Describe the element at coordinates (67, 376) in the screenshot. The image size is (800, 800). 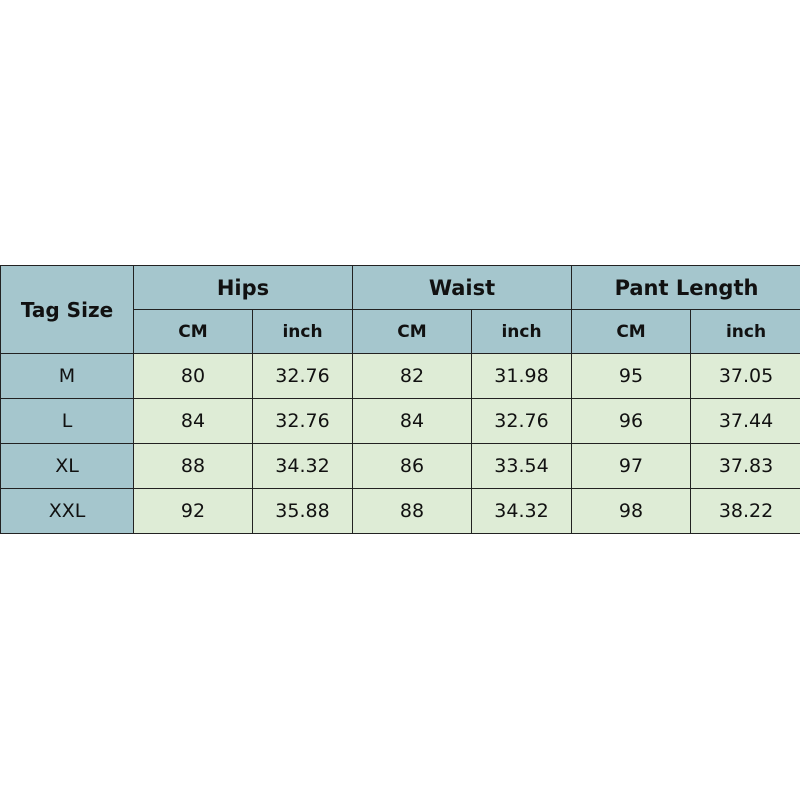
I see `size-cell: M` at that location.